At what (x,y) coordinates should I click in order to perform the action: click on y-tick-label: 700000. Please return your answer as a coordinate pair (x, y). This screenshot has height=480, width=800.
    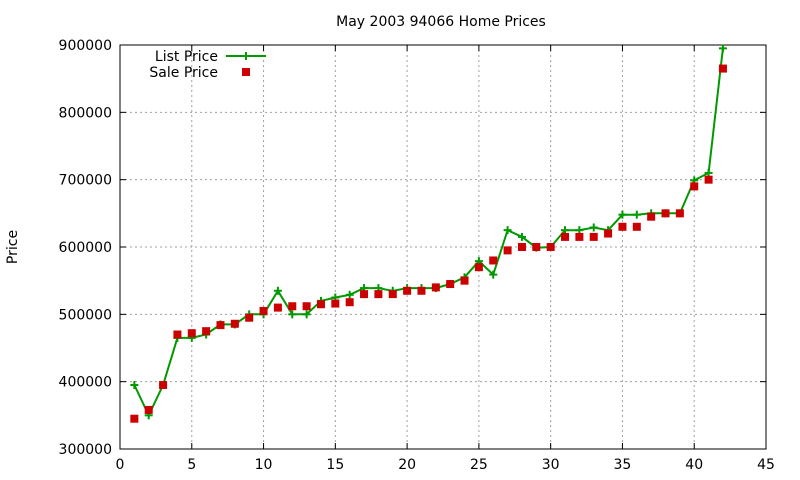
    Looking at the image, I should click on (85, 181).